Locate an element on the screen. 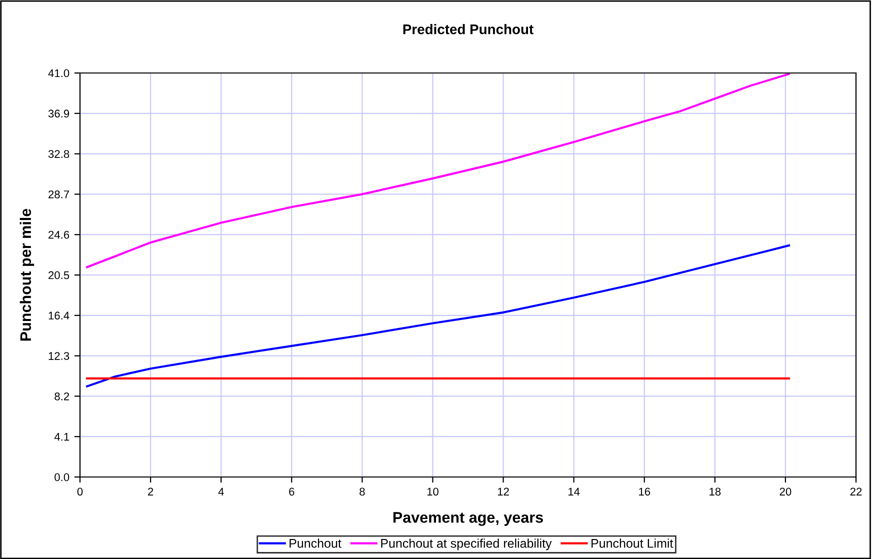  y-tick-label: 28.7 is located at coordinates (59, 194).